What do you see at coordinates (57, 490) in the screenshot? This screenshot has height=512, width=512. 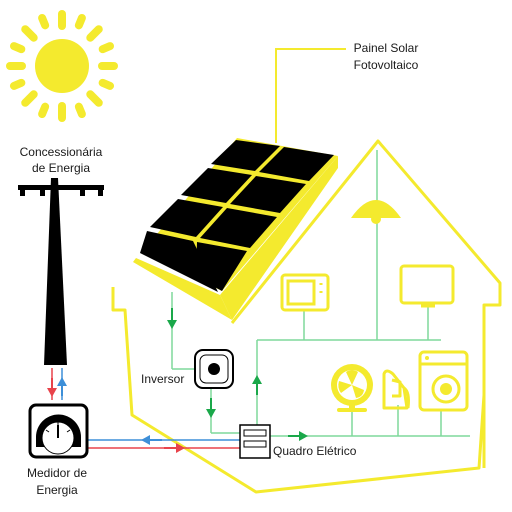 I see `meter-label-line2: Energia` at bounding box center [57, 490].